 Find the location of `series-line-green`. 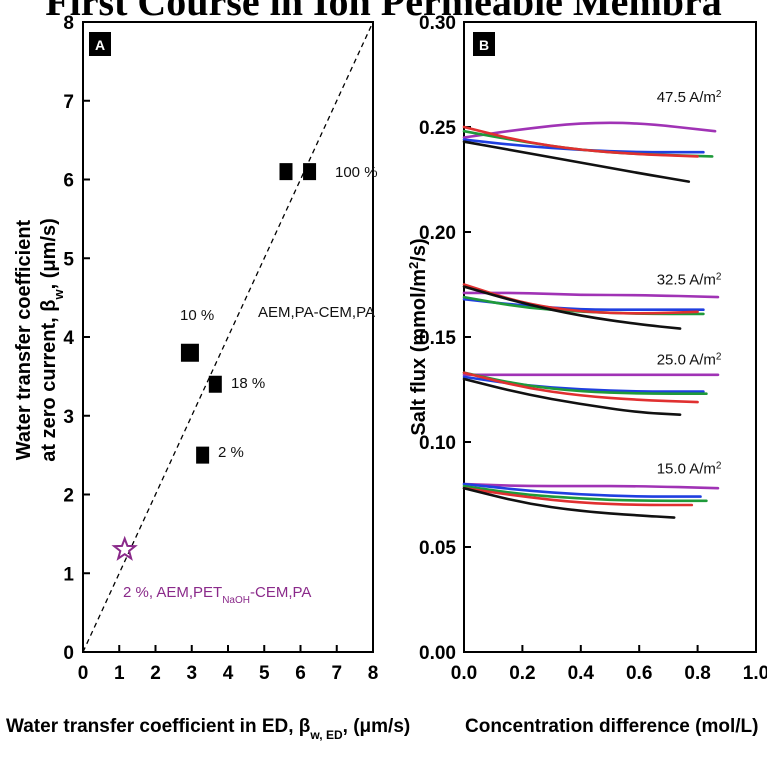

series-line-green is located at coordinates (585, 493).